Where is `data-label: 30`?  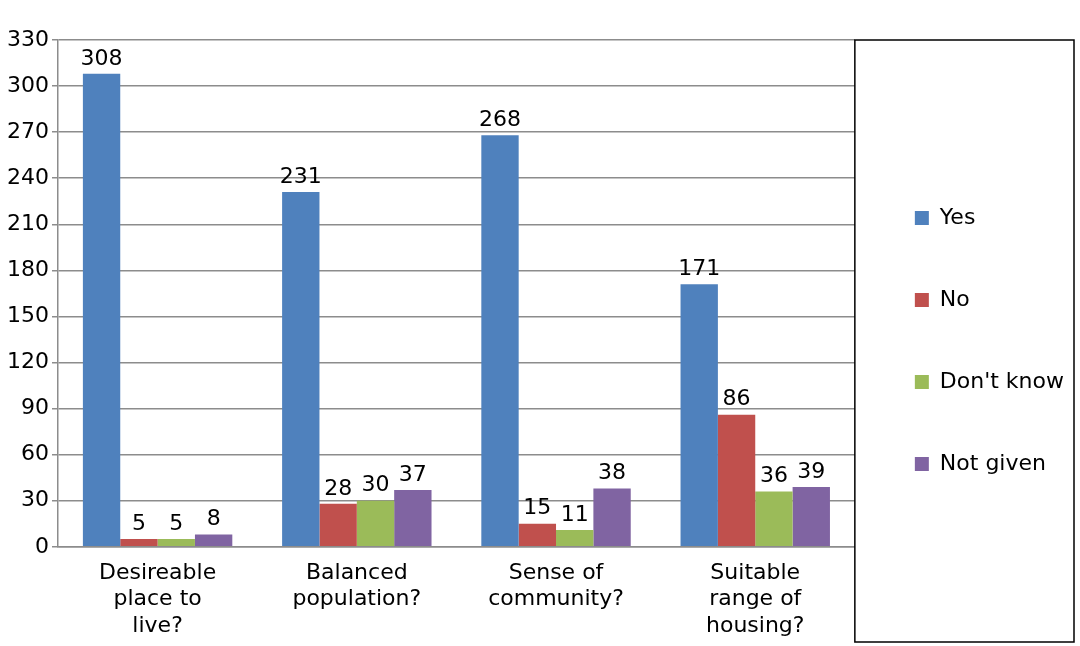 data-label: 30 is located at coordinates (375, 484).